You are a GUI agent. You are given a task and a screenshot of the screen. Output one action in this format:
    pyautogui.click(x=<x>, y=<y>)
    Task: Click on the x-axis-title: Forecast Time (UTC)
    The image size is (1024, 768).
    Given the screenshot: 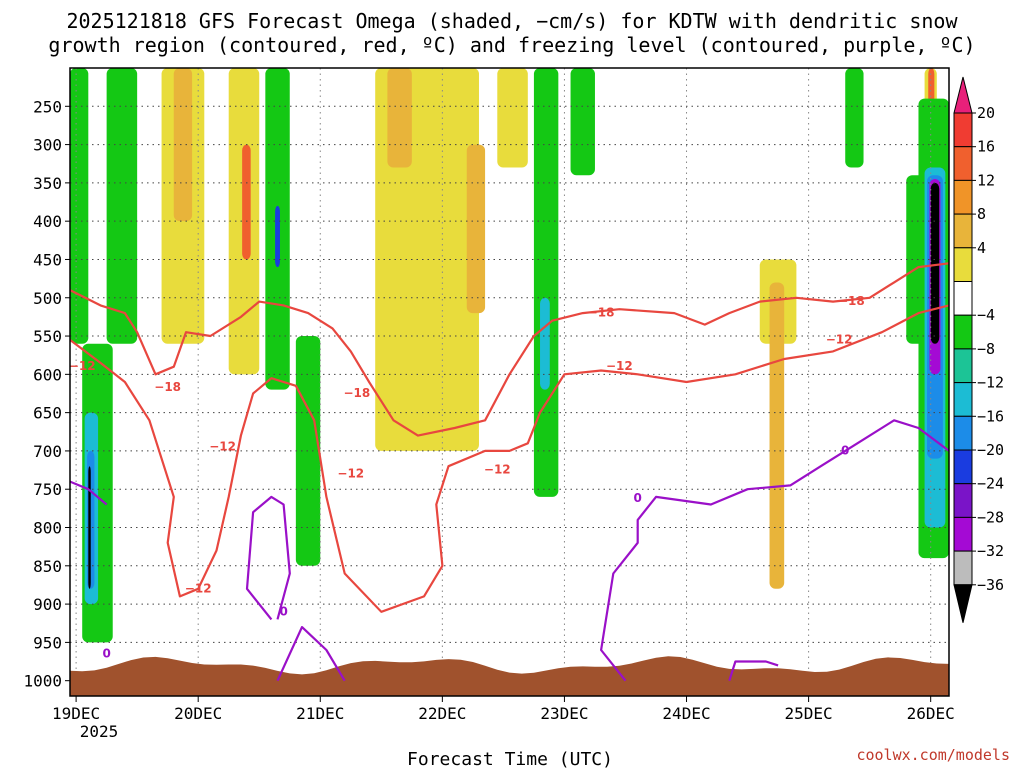 What is the action you would take?
    pyautogui.click(x=510, y=758)
    